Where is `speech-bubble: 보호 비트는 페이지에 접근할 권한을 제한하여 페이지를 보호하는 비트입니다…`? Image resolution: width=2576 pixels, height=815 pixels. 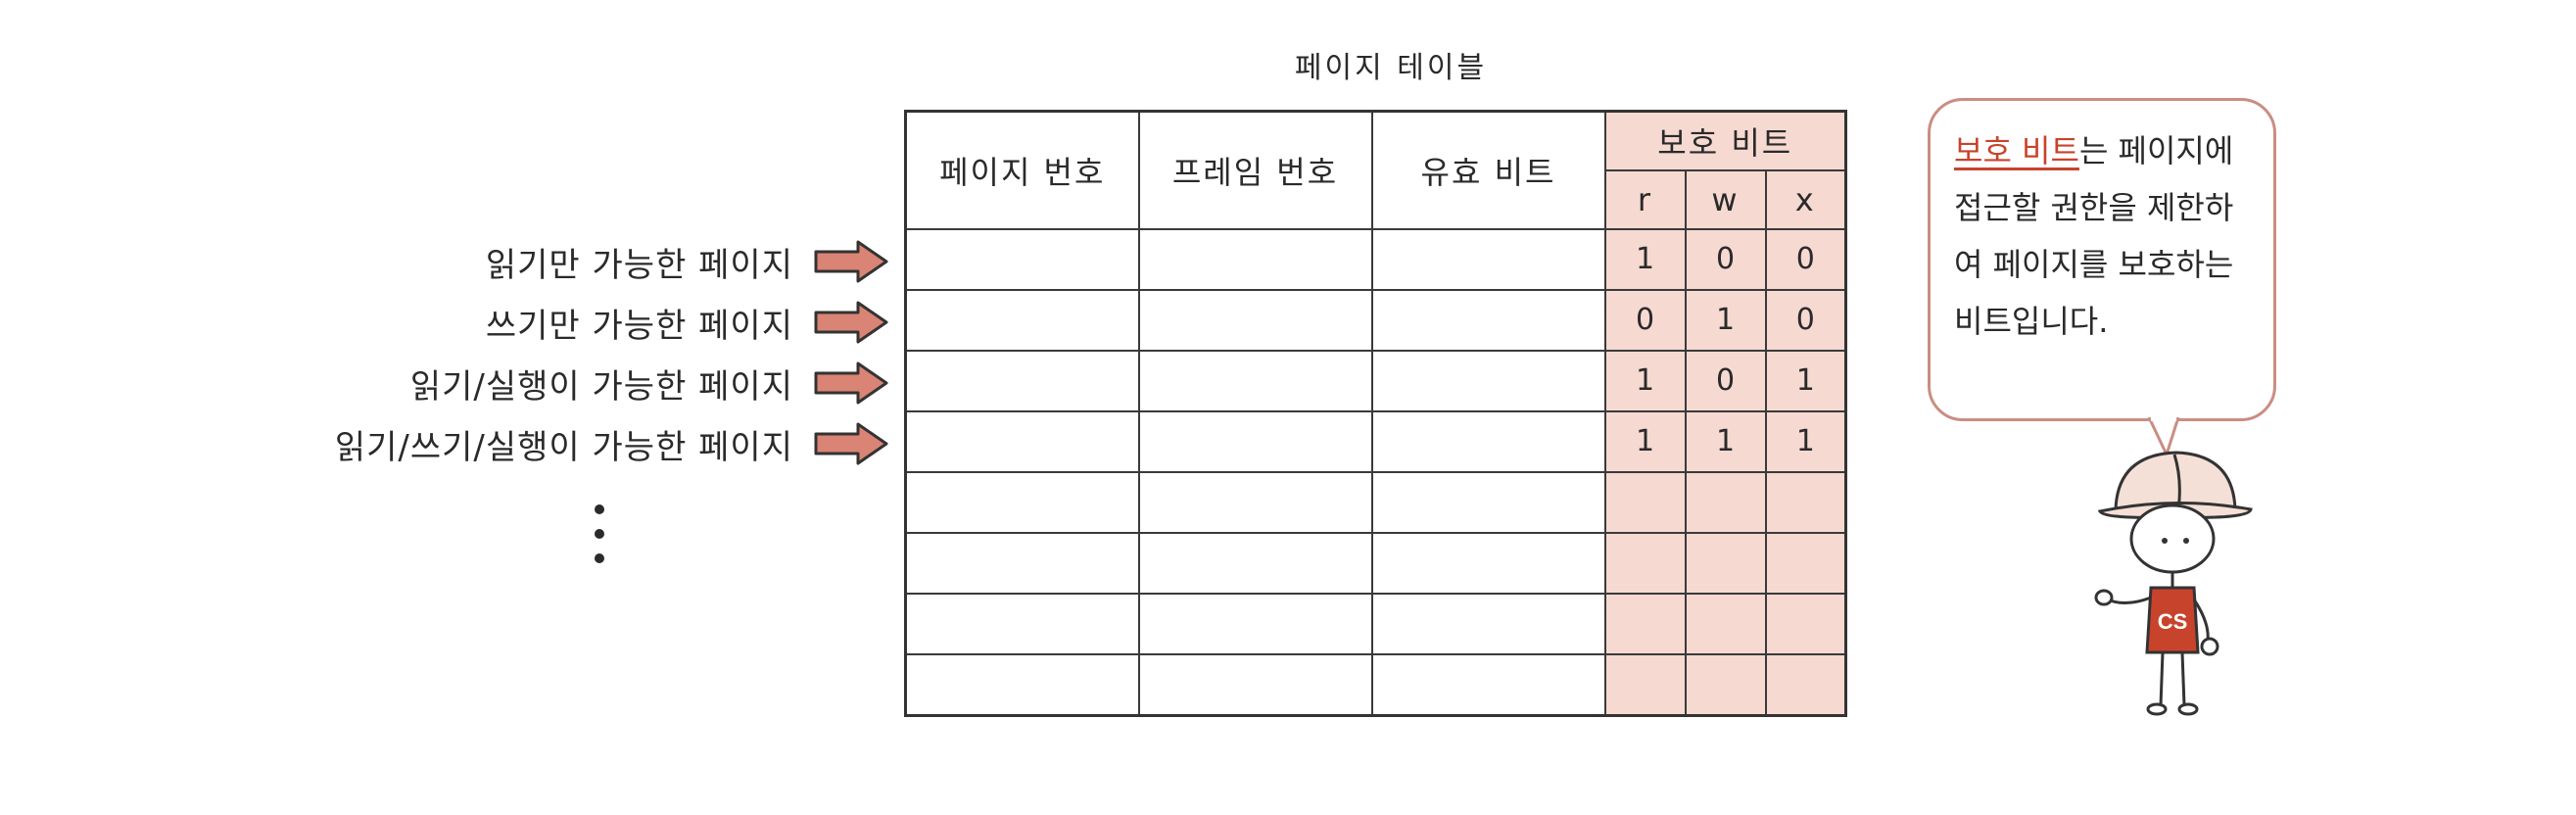
speech-bubble: 보호 비트는 페이지에 접근할 권한을 제한하여 페이지를 보호하는 비트입니다… is located at coordinates (2102, 259).